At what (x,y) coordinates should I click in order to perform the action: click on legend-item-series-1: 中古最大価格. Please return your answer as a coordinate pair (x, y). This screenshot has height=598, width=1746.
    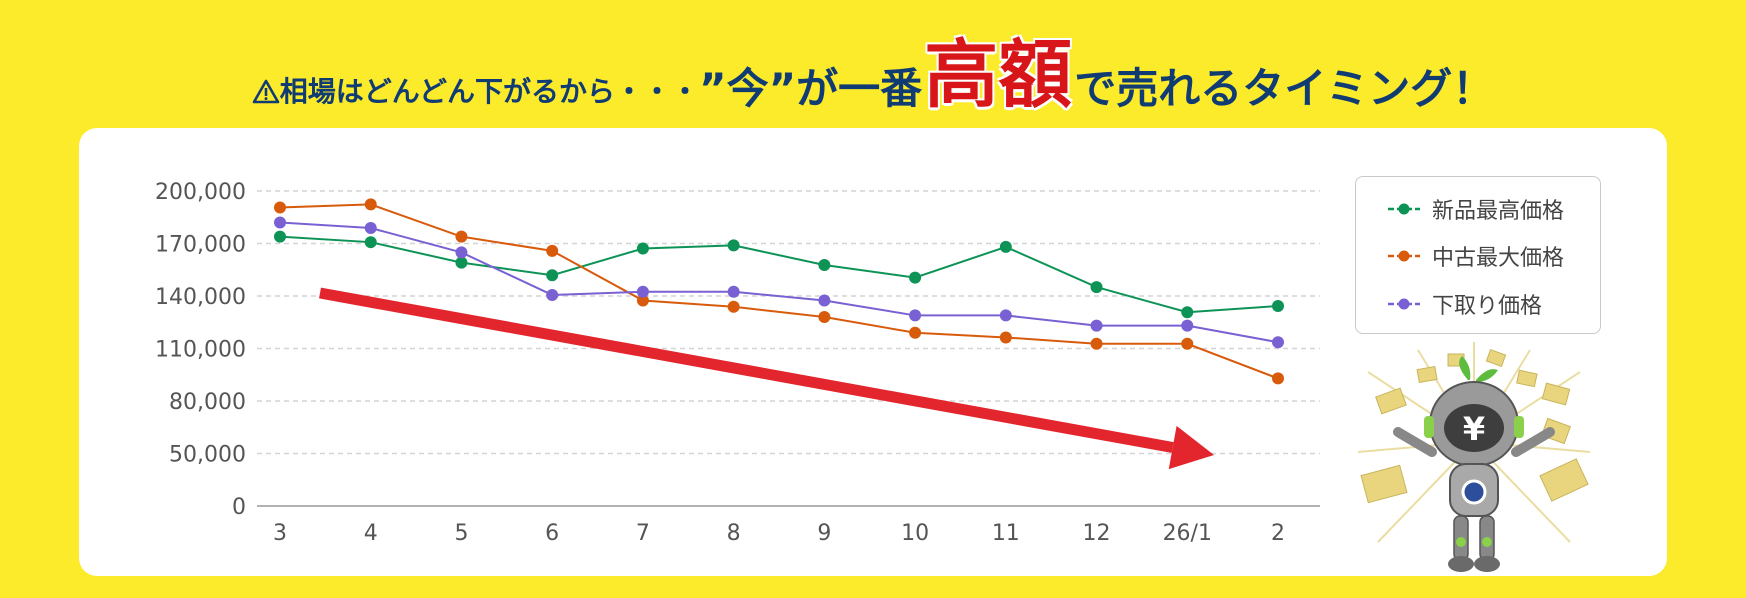
    Looking at the image, I should click on (1475, 256).